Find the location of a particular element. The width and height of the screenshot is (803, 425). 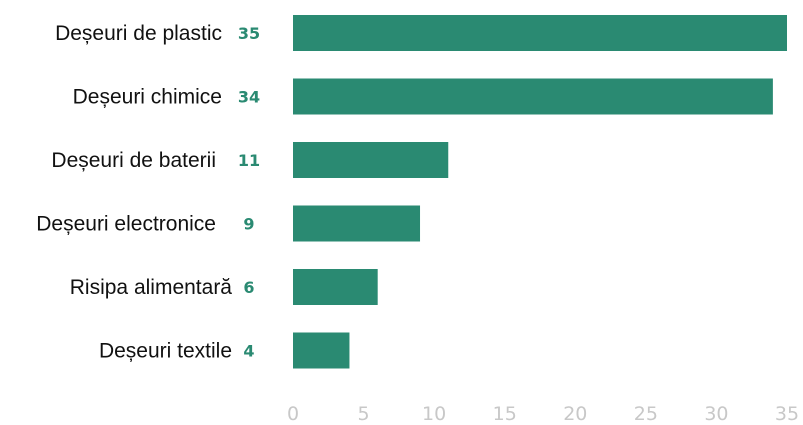

value-label: 6 is located at coordinates (248, 287).